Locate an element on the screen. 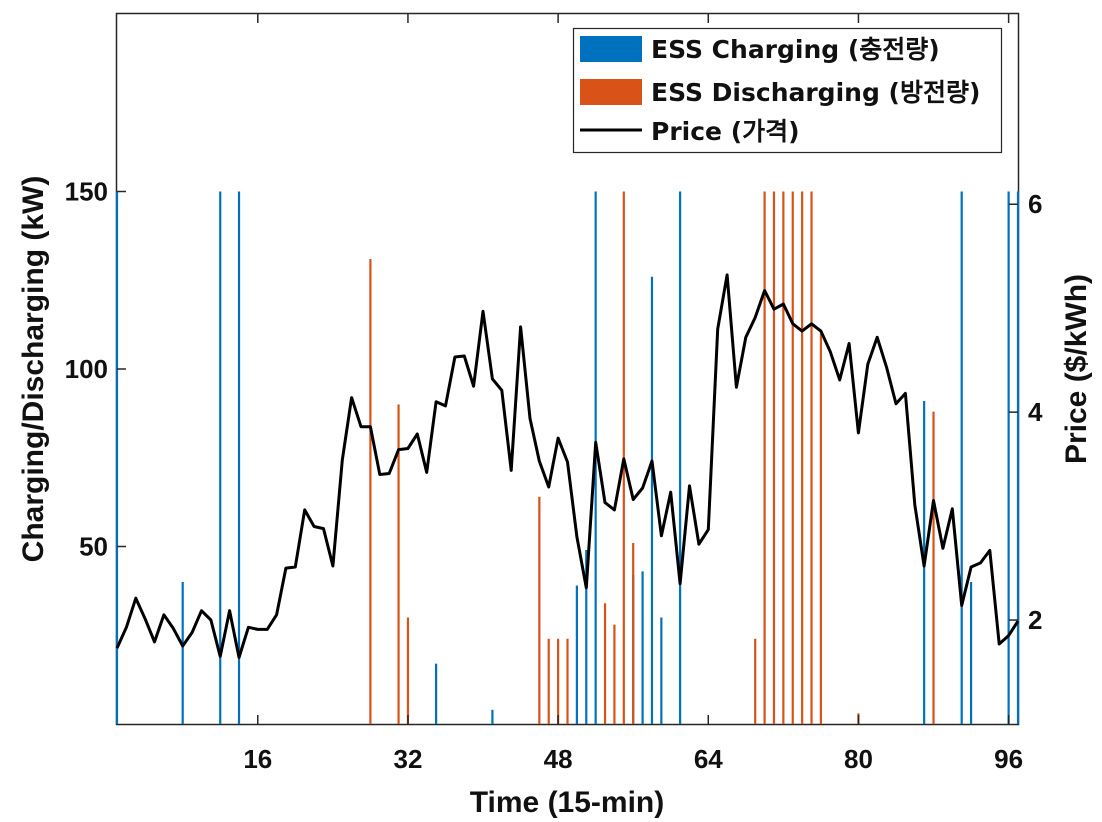 The image size is (1102, 822). legend-swatch-discharging is located at coordinates (611, 92).